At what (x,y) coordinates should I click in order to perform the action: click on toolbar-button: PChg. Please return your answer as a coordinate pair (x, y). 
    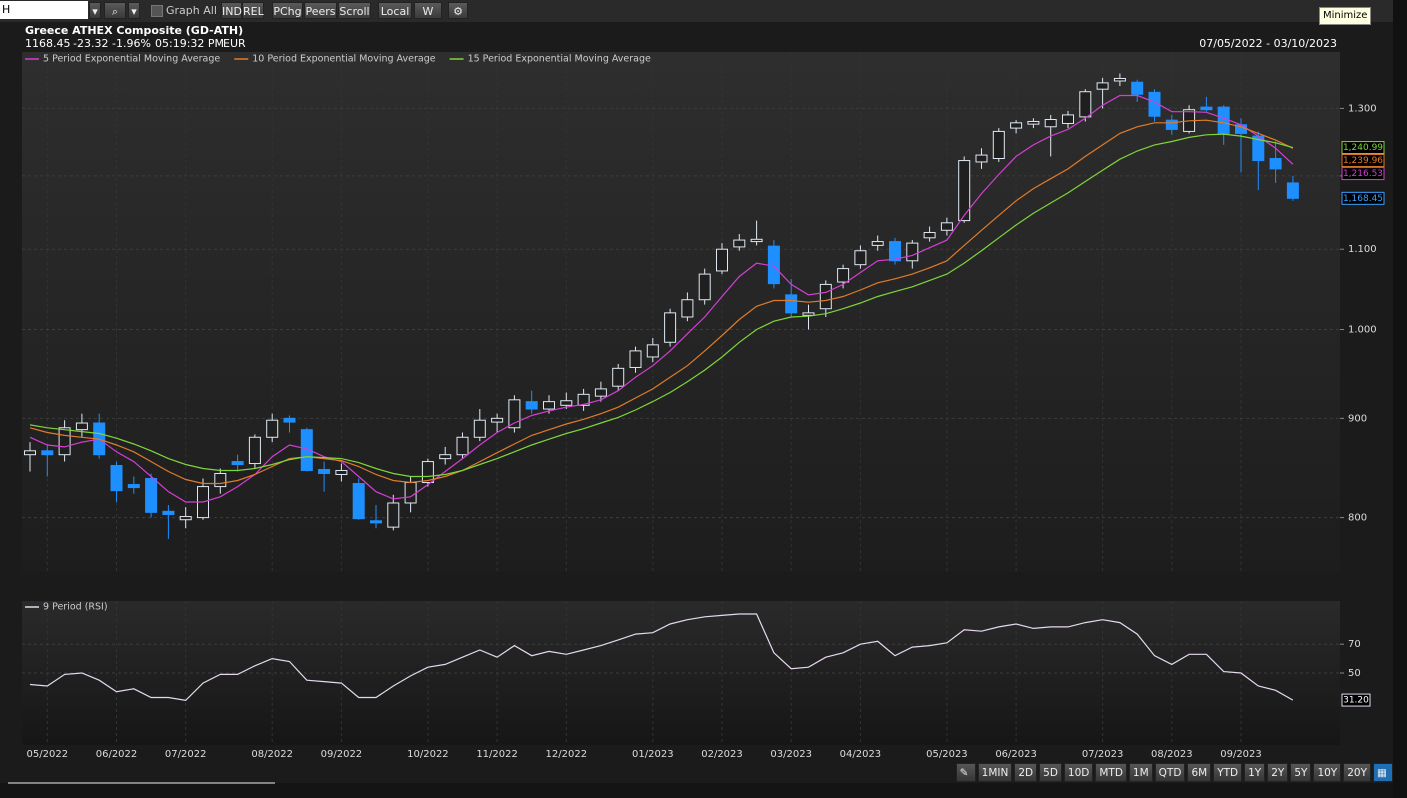
    Looking at the image, I should click on (287, 10).